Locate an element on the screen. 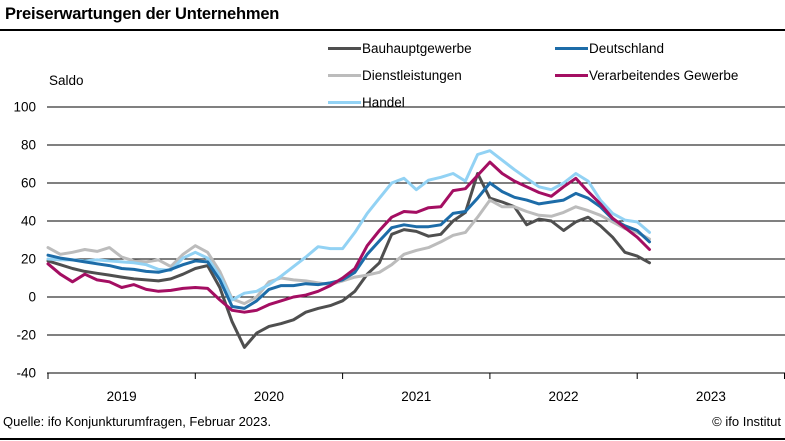  legend-label: Verarbeitendes Gewerbe is located at coordinates (664, 75).